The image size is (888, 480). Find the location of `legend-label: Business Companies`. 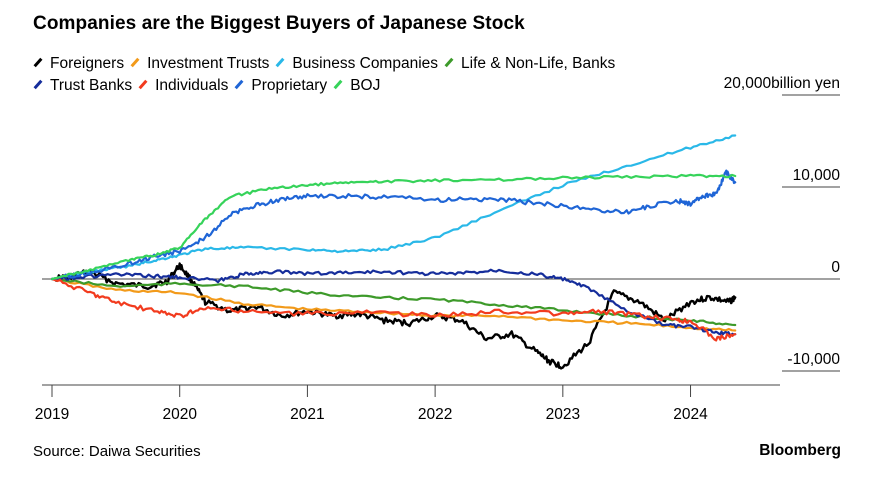

legend-label: Business Companies is located at coordinates (365, 63).